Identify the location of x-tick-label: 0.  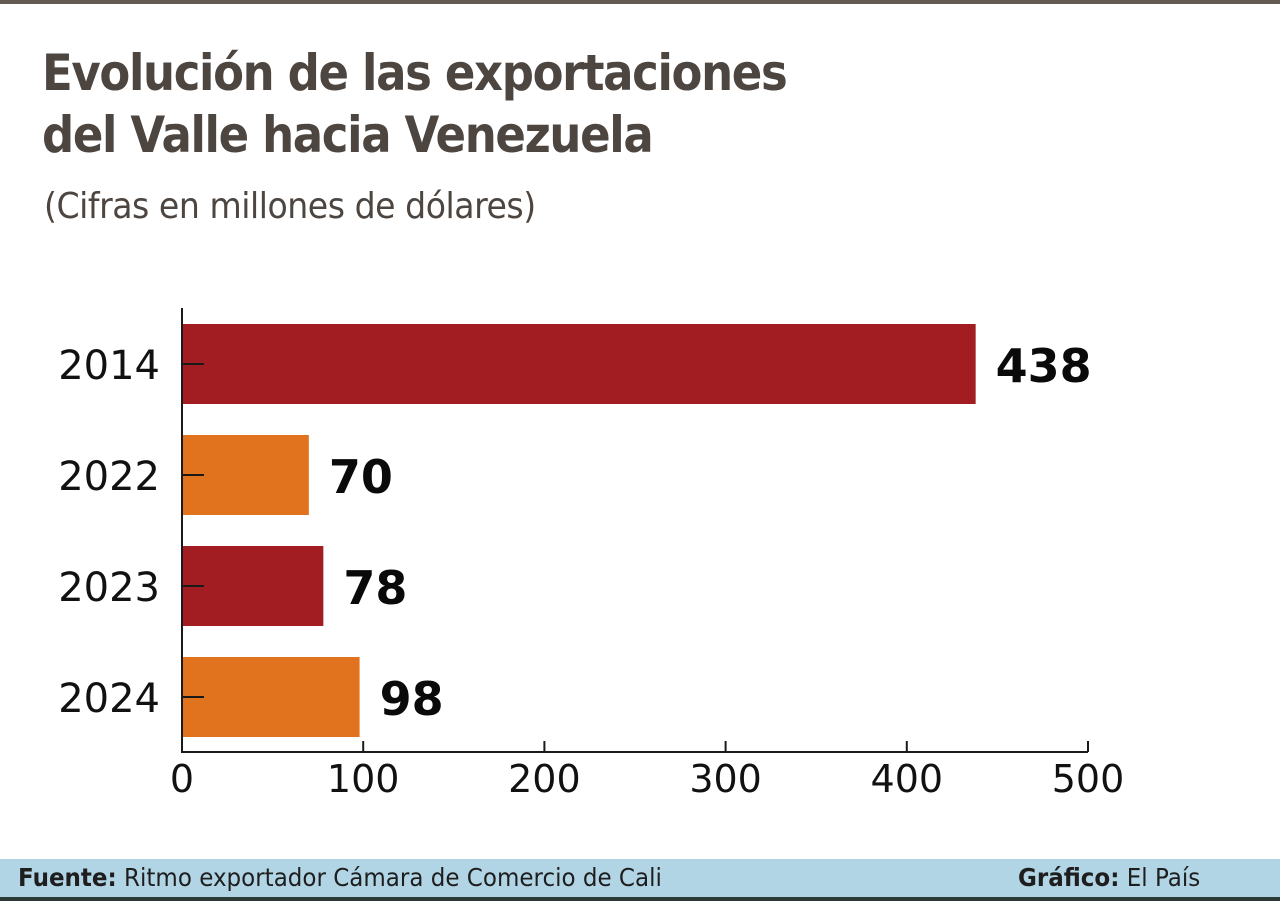
(182, 779).